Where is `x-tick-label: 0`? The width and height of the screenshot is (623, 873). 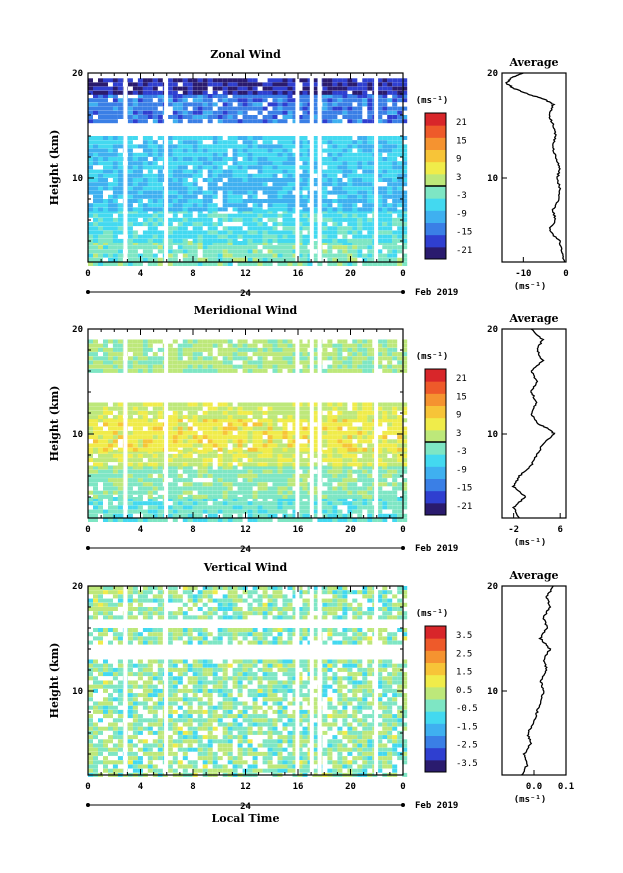
x-tick-label: 0 is located at coordinates (402, 530).